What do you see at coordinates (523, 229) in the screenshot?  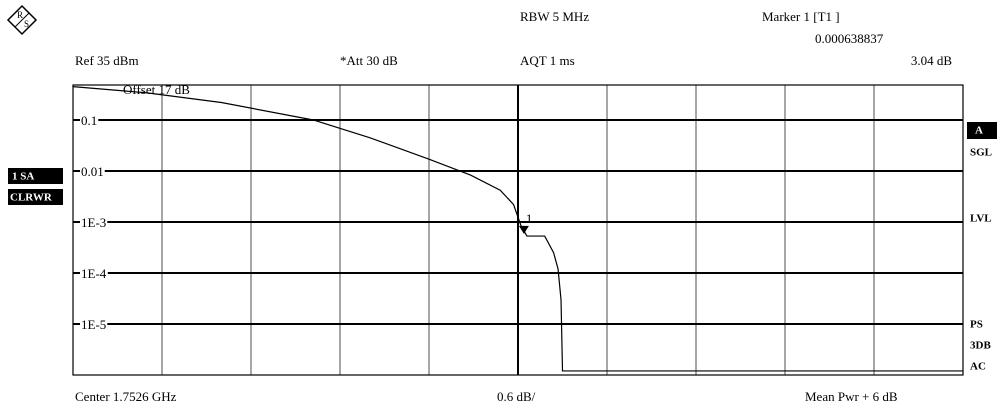 I see `marker` at bounding box center [523, 229].